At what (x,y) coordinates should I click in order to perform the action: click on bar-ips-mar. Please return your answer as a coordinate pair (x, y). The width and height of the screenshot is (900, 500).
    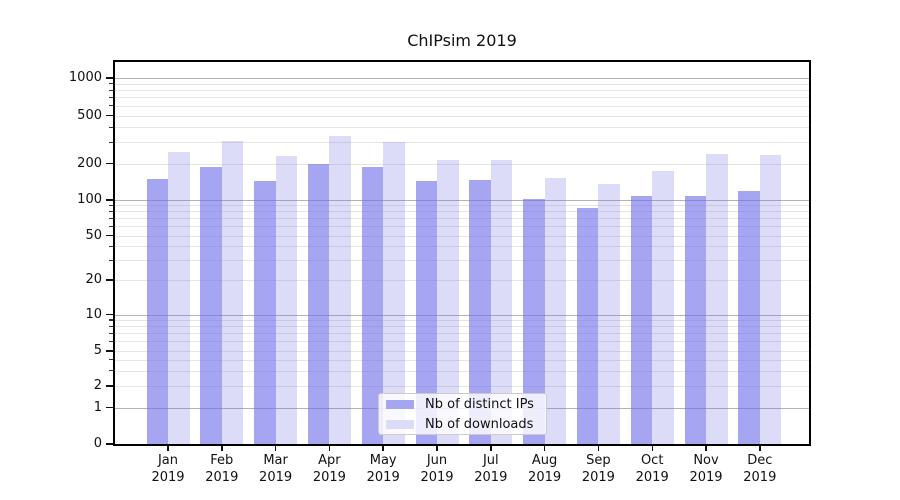
    Looking at the image, I should click on (265, 312).